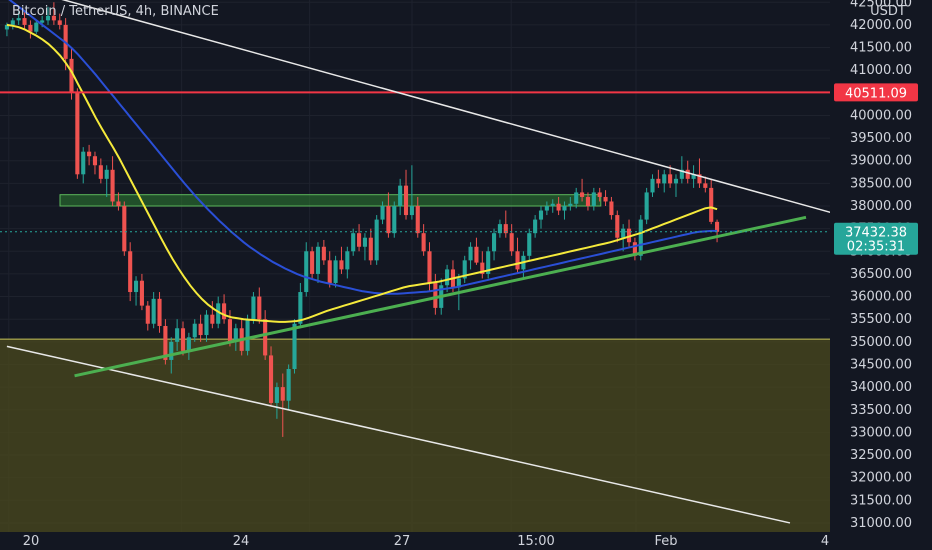 The height and width of the screenshot is (550, 932). Describe the element at coordinates (881, 206) in the screenshot. I see `price-tick-label: 38000.00` at that location.